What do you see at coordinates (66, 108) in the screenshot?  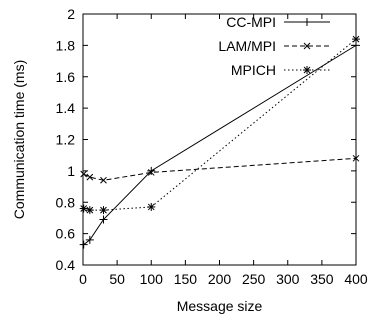 I see `y-tick-label: 1.4` at bounding box center [66, 108].